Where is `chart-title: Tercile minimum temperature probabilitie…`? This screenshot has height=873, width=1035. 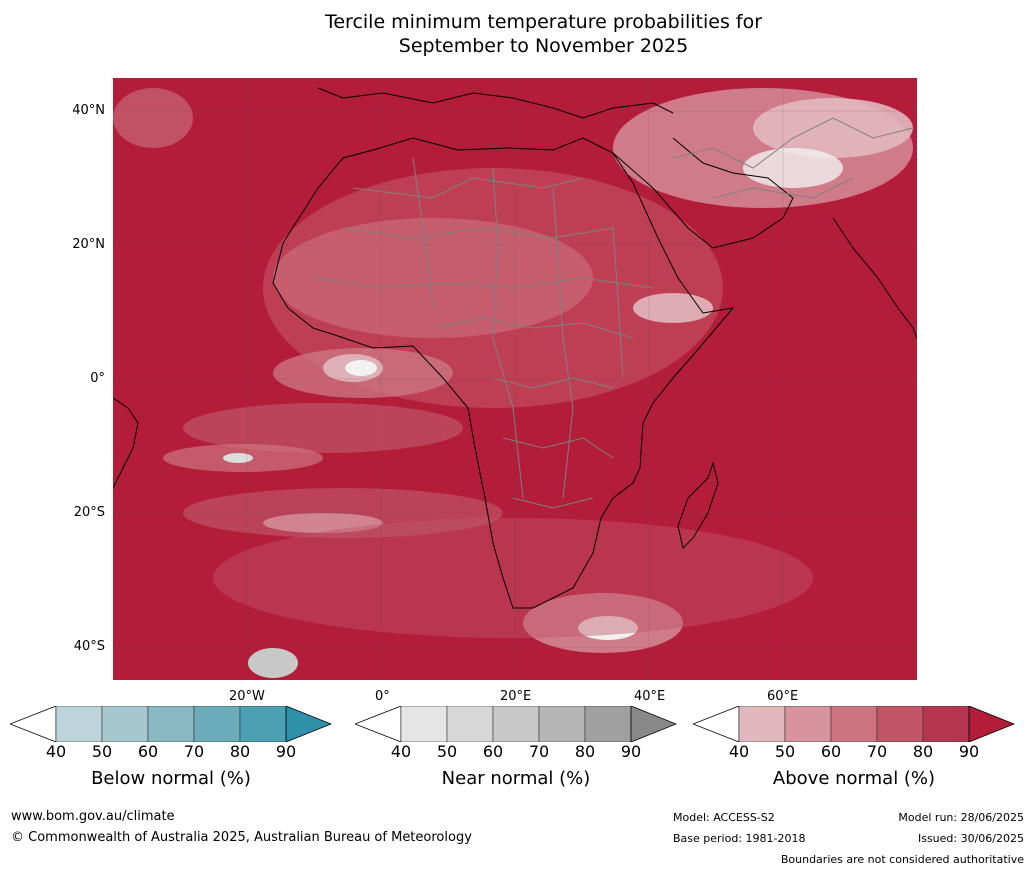 chart-title: Tercile minimum temperature probabilitie… is located at coordinates (517, 34).